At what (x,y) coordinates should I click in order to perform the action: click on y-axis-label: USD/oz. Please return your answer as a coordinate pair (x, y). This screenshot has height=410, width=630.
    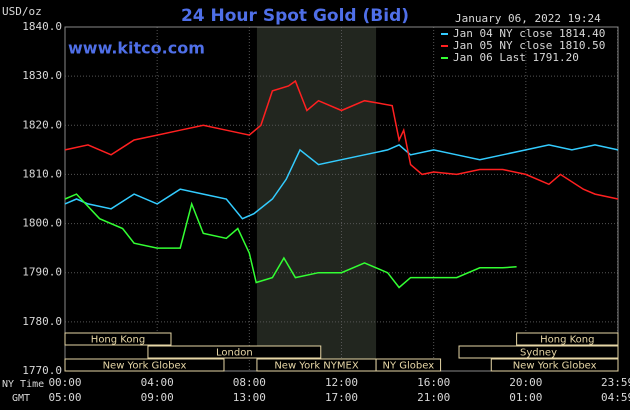
    Looking at the image, I should click on (22, 11).